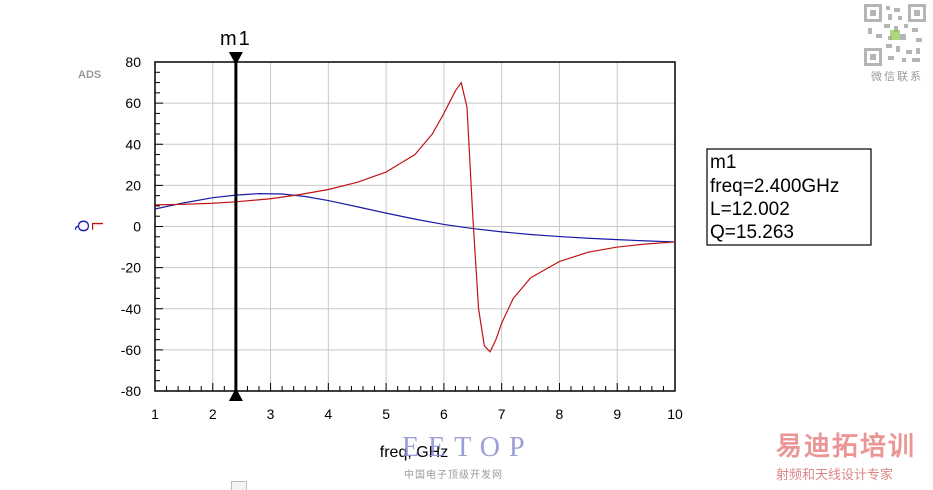 The height and width of the screenshot is (490, 933). What do you see at coordinates (131, 350) in the screenshot?
I see `y-tick-label-7: -60` at bounding box center [131, 350].